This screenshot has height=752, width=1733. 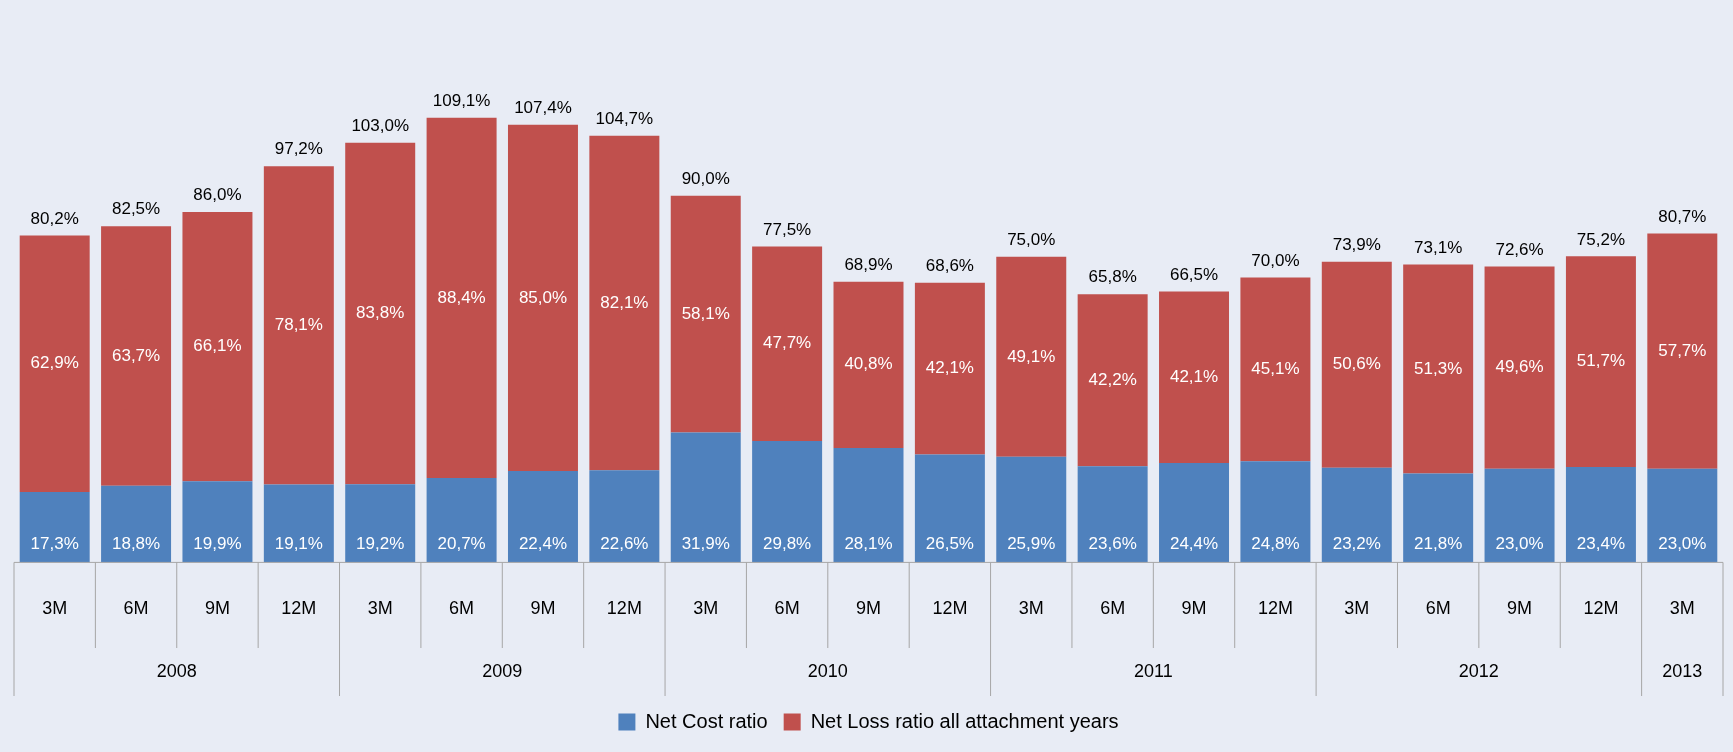 I want to click on total-label: 72,6%, so click(x=1519, y=249).